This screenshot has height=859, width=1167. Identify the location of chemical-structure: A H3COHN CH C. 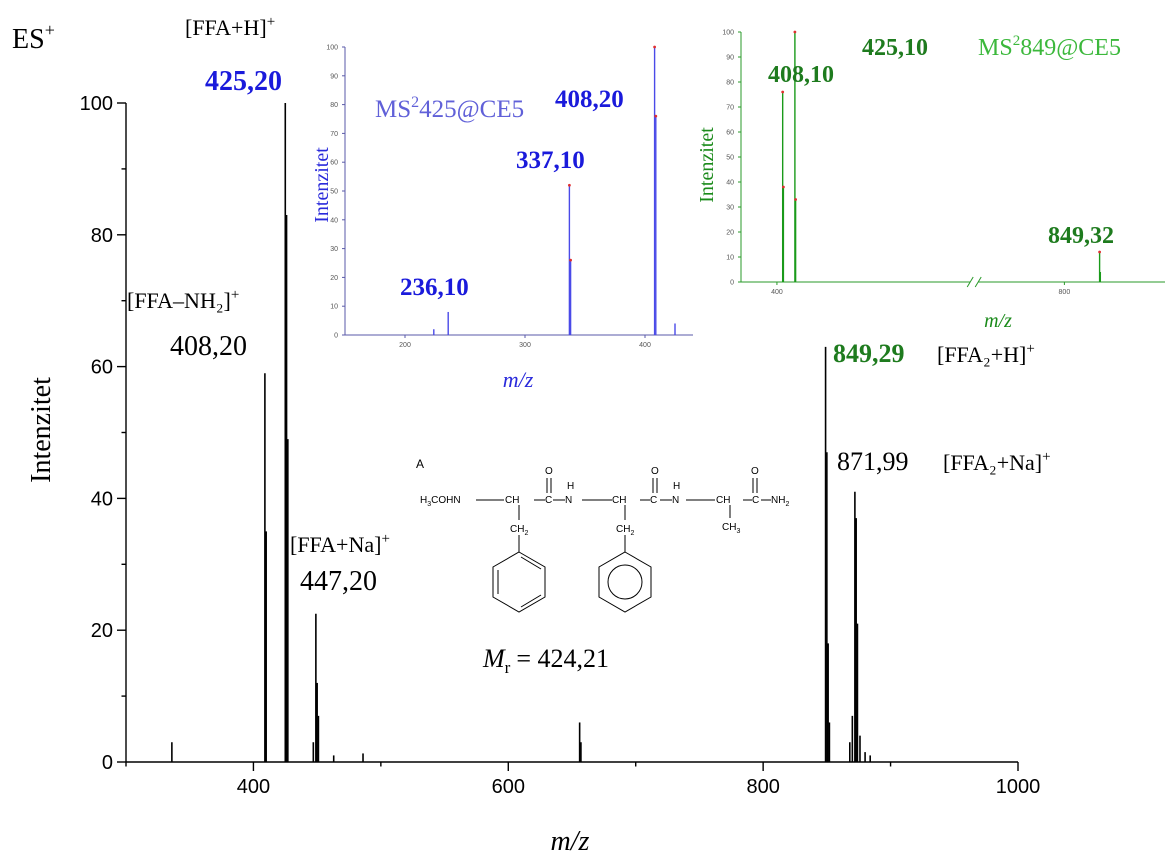
(602, 567).